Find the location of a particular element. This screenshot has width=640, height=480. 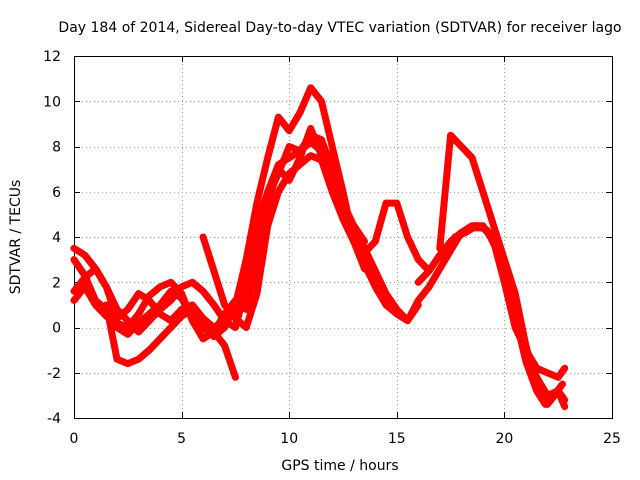

x-tick-label: 20 is located at coordinates (504, 439).